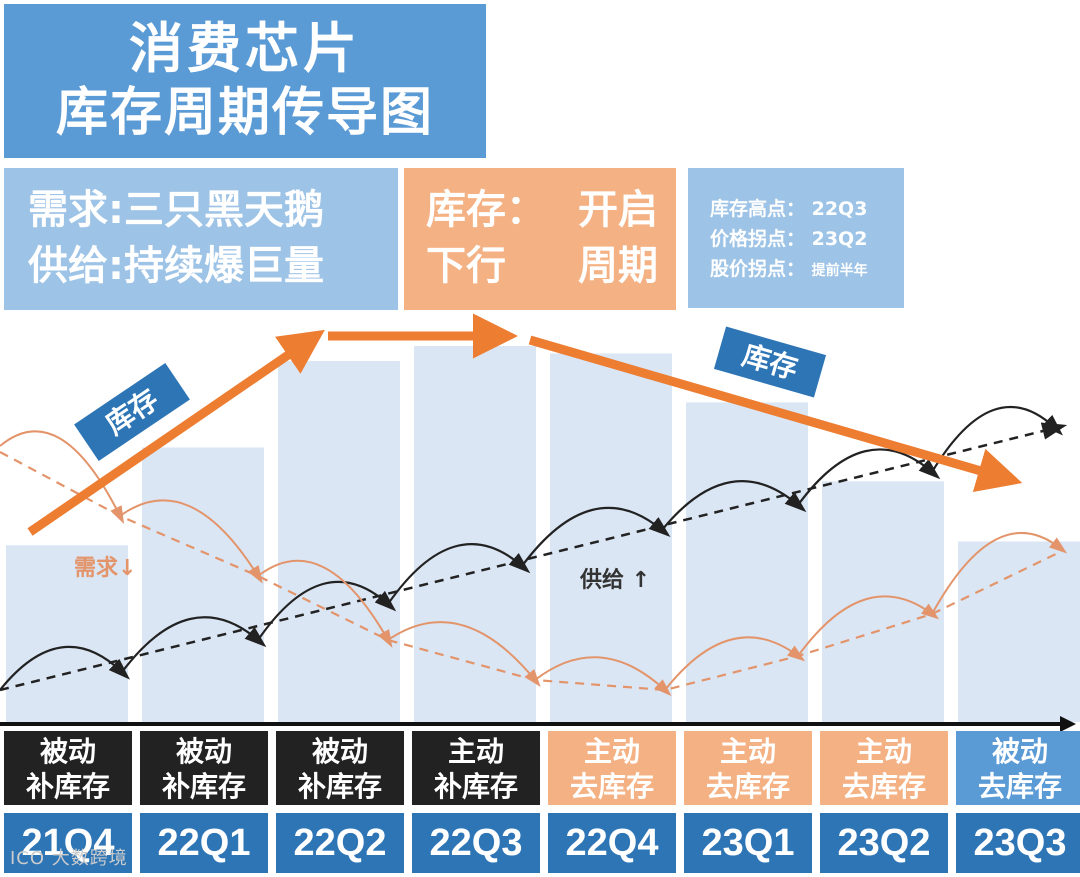 The width and height of the screenshot is (1080, 877). Describe the element at coordinates (789, 239) in the screenshot. I see `price-turning-point: 价格拐点： 23Q2` at that location.